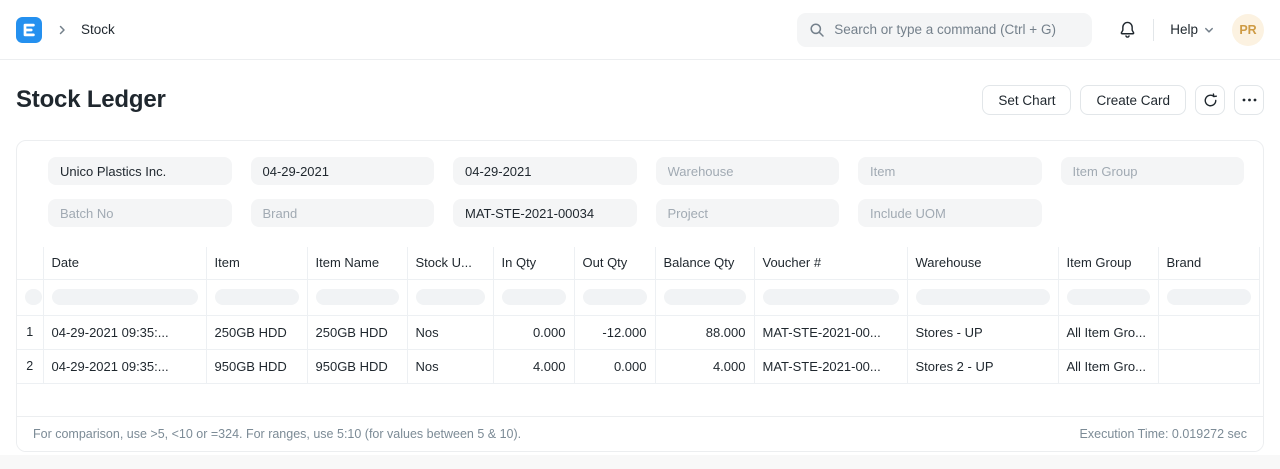 This screenshot has width=1280, height=469. I want to click on global-search, so click(945, 29).